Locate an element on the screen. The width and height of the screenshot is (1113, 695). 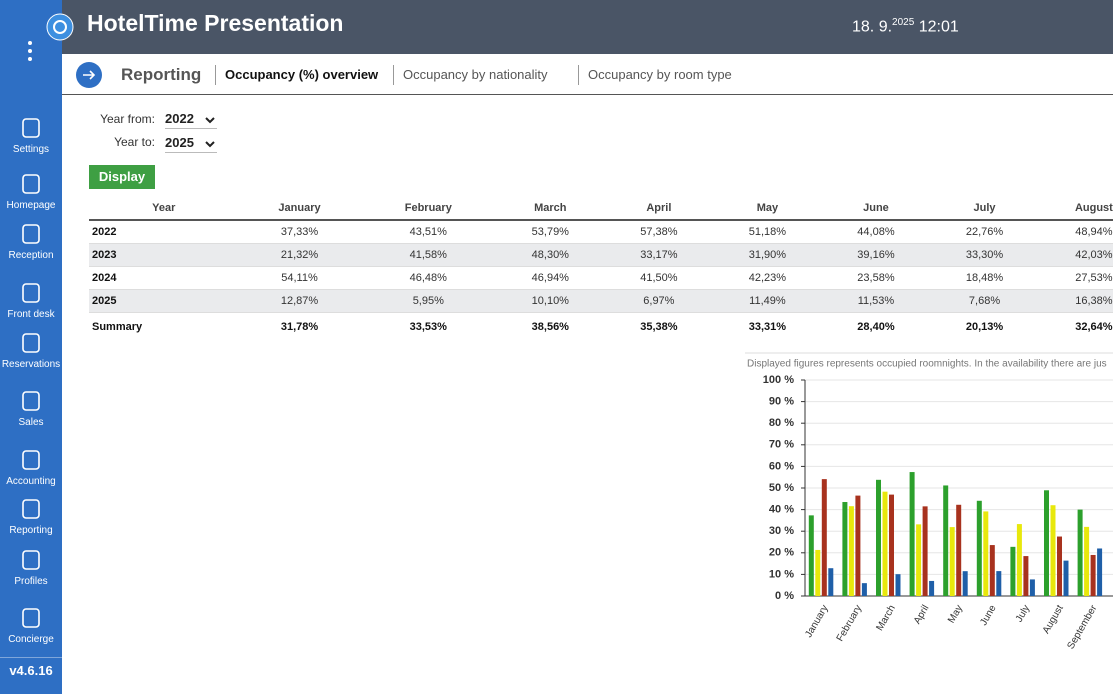
nav-label: Sales is located at coordinates (31, 422).